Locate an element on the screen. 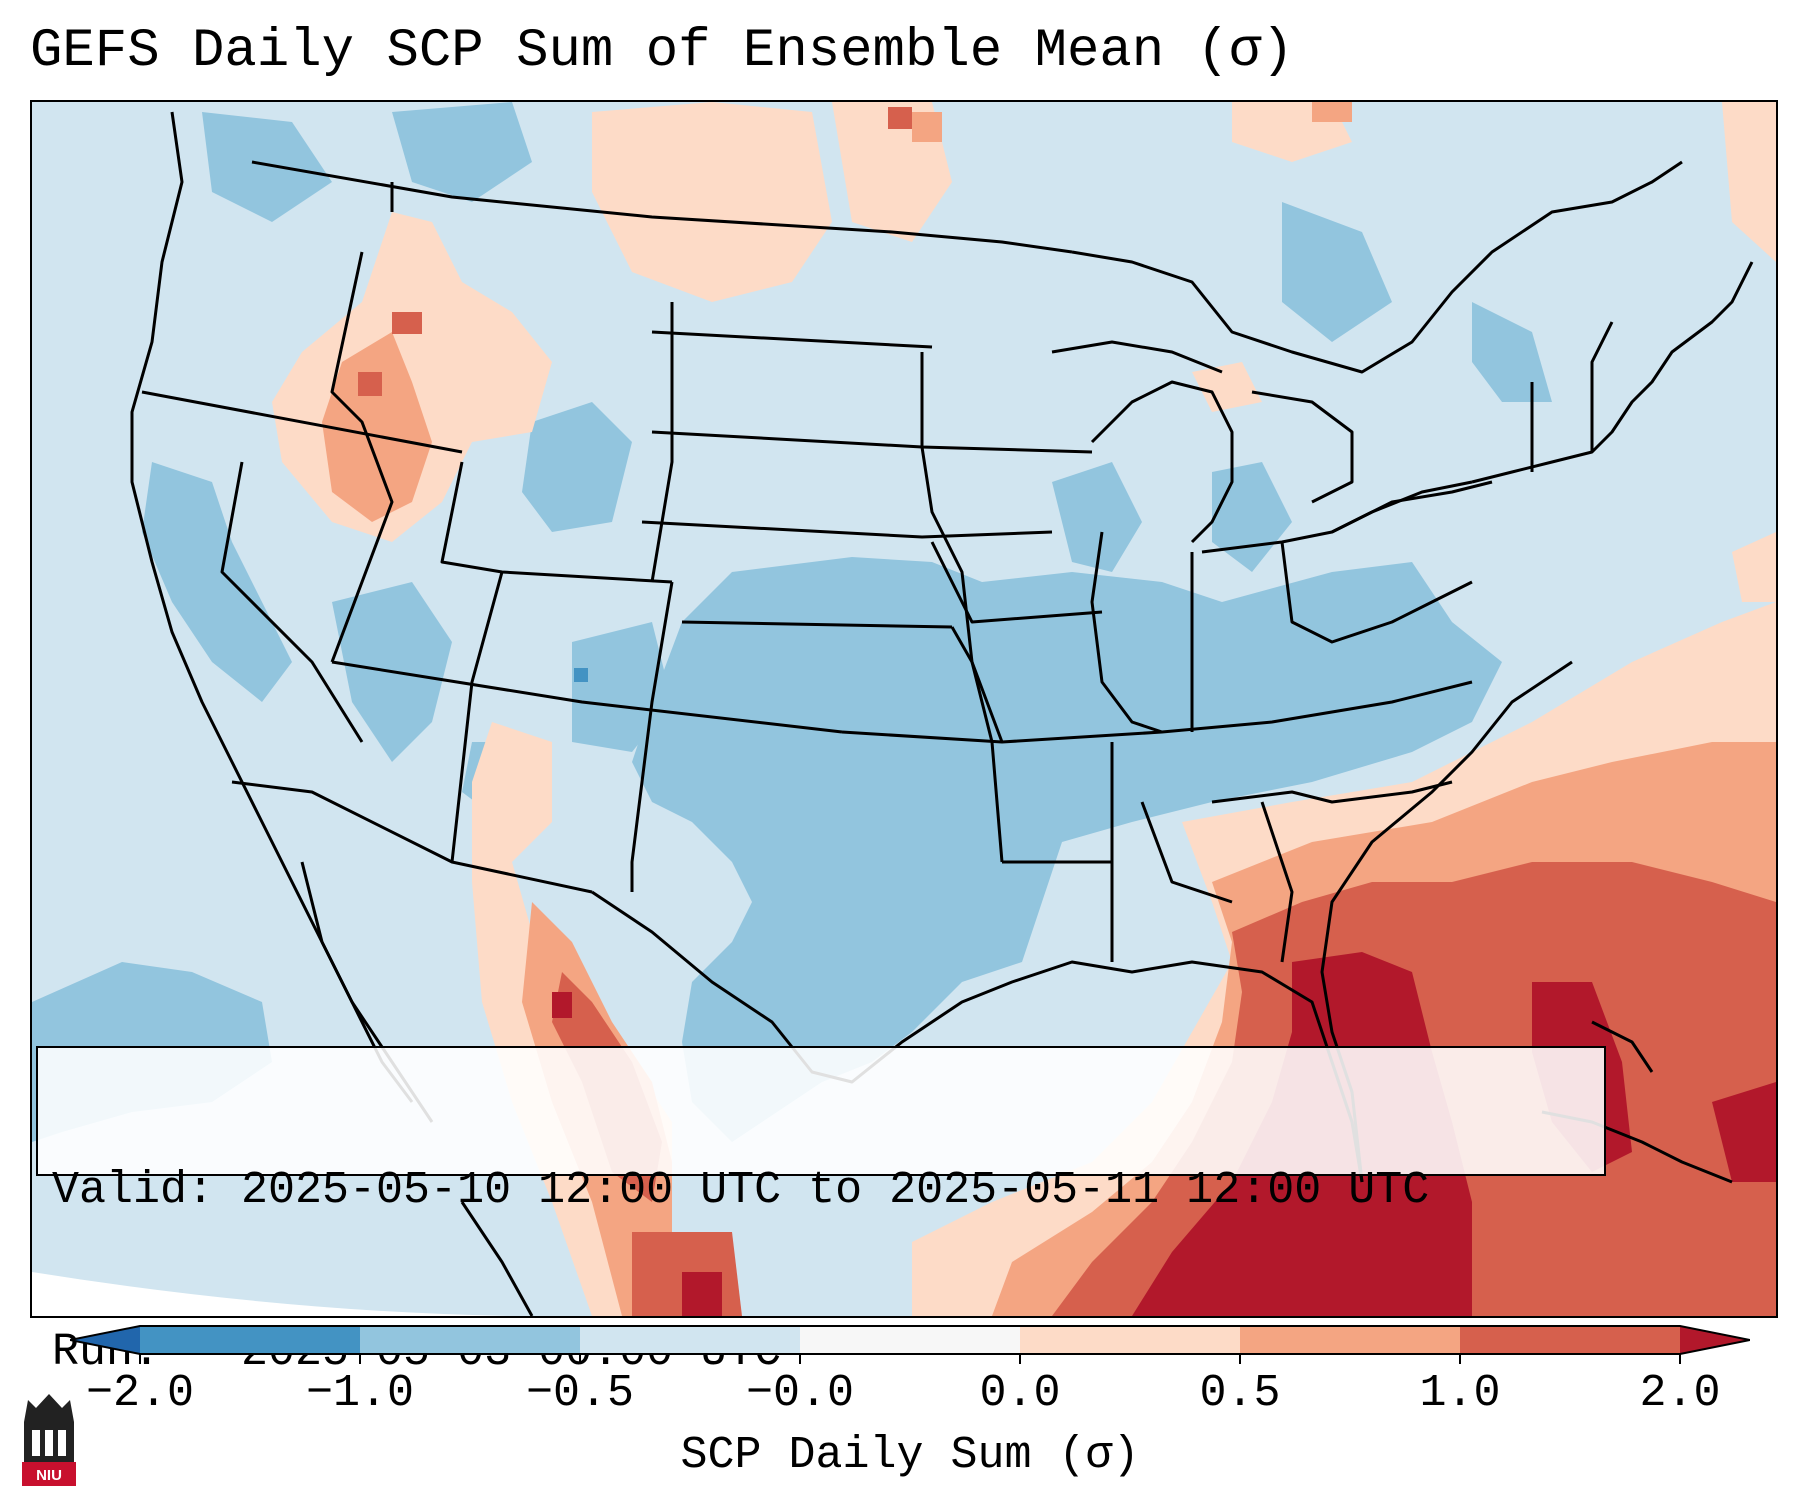 The image size is (1803, 1506). colorbar-tick-label: 1.0 is located at coordinates (1460, 1393).